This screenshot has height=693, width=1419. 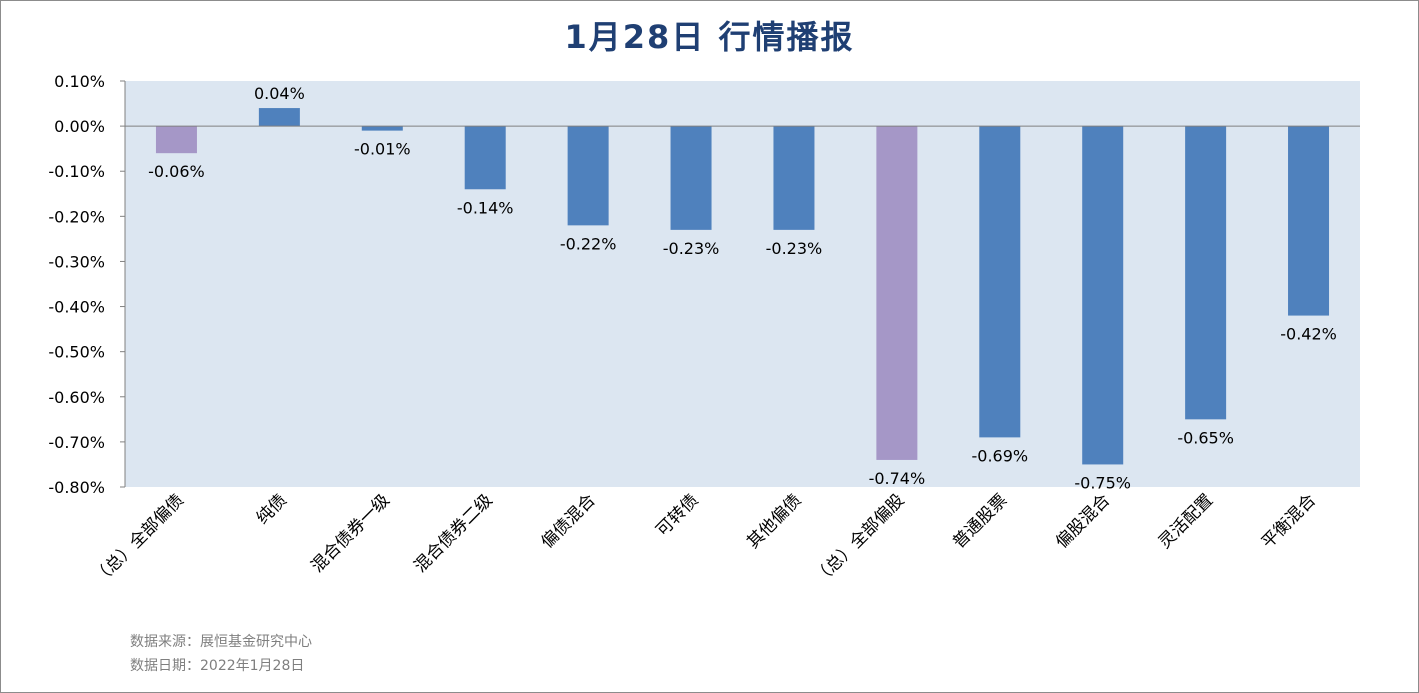 What do you see at coordinates (76, 171) in the screenshot?
I see `y-tick-label: -0.10%` at bounding box center [76, 171].